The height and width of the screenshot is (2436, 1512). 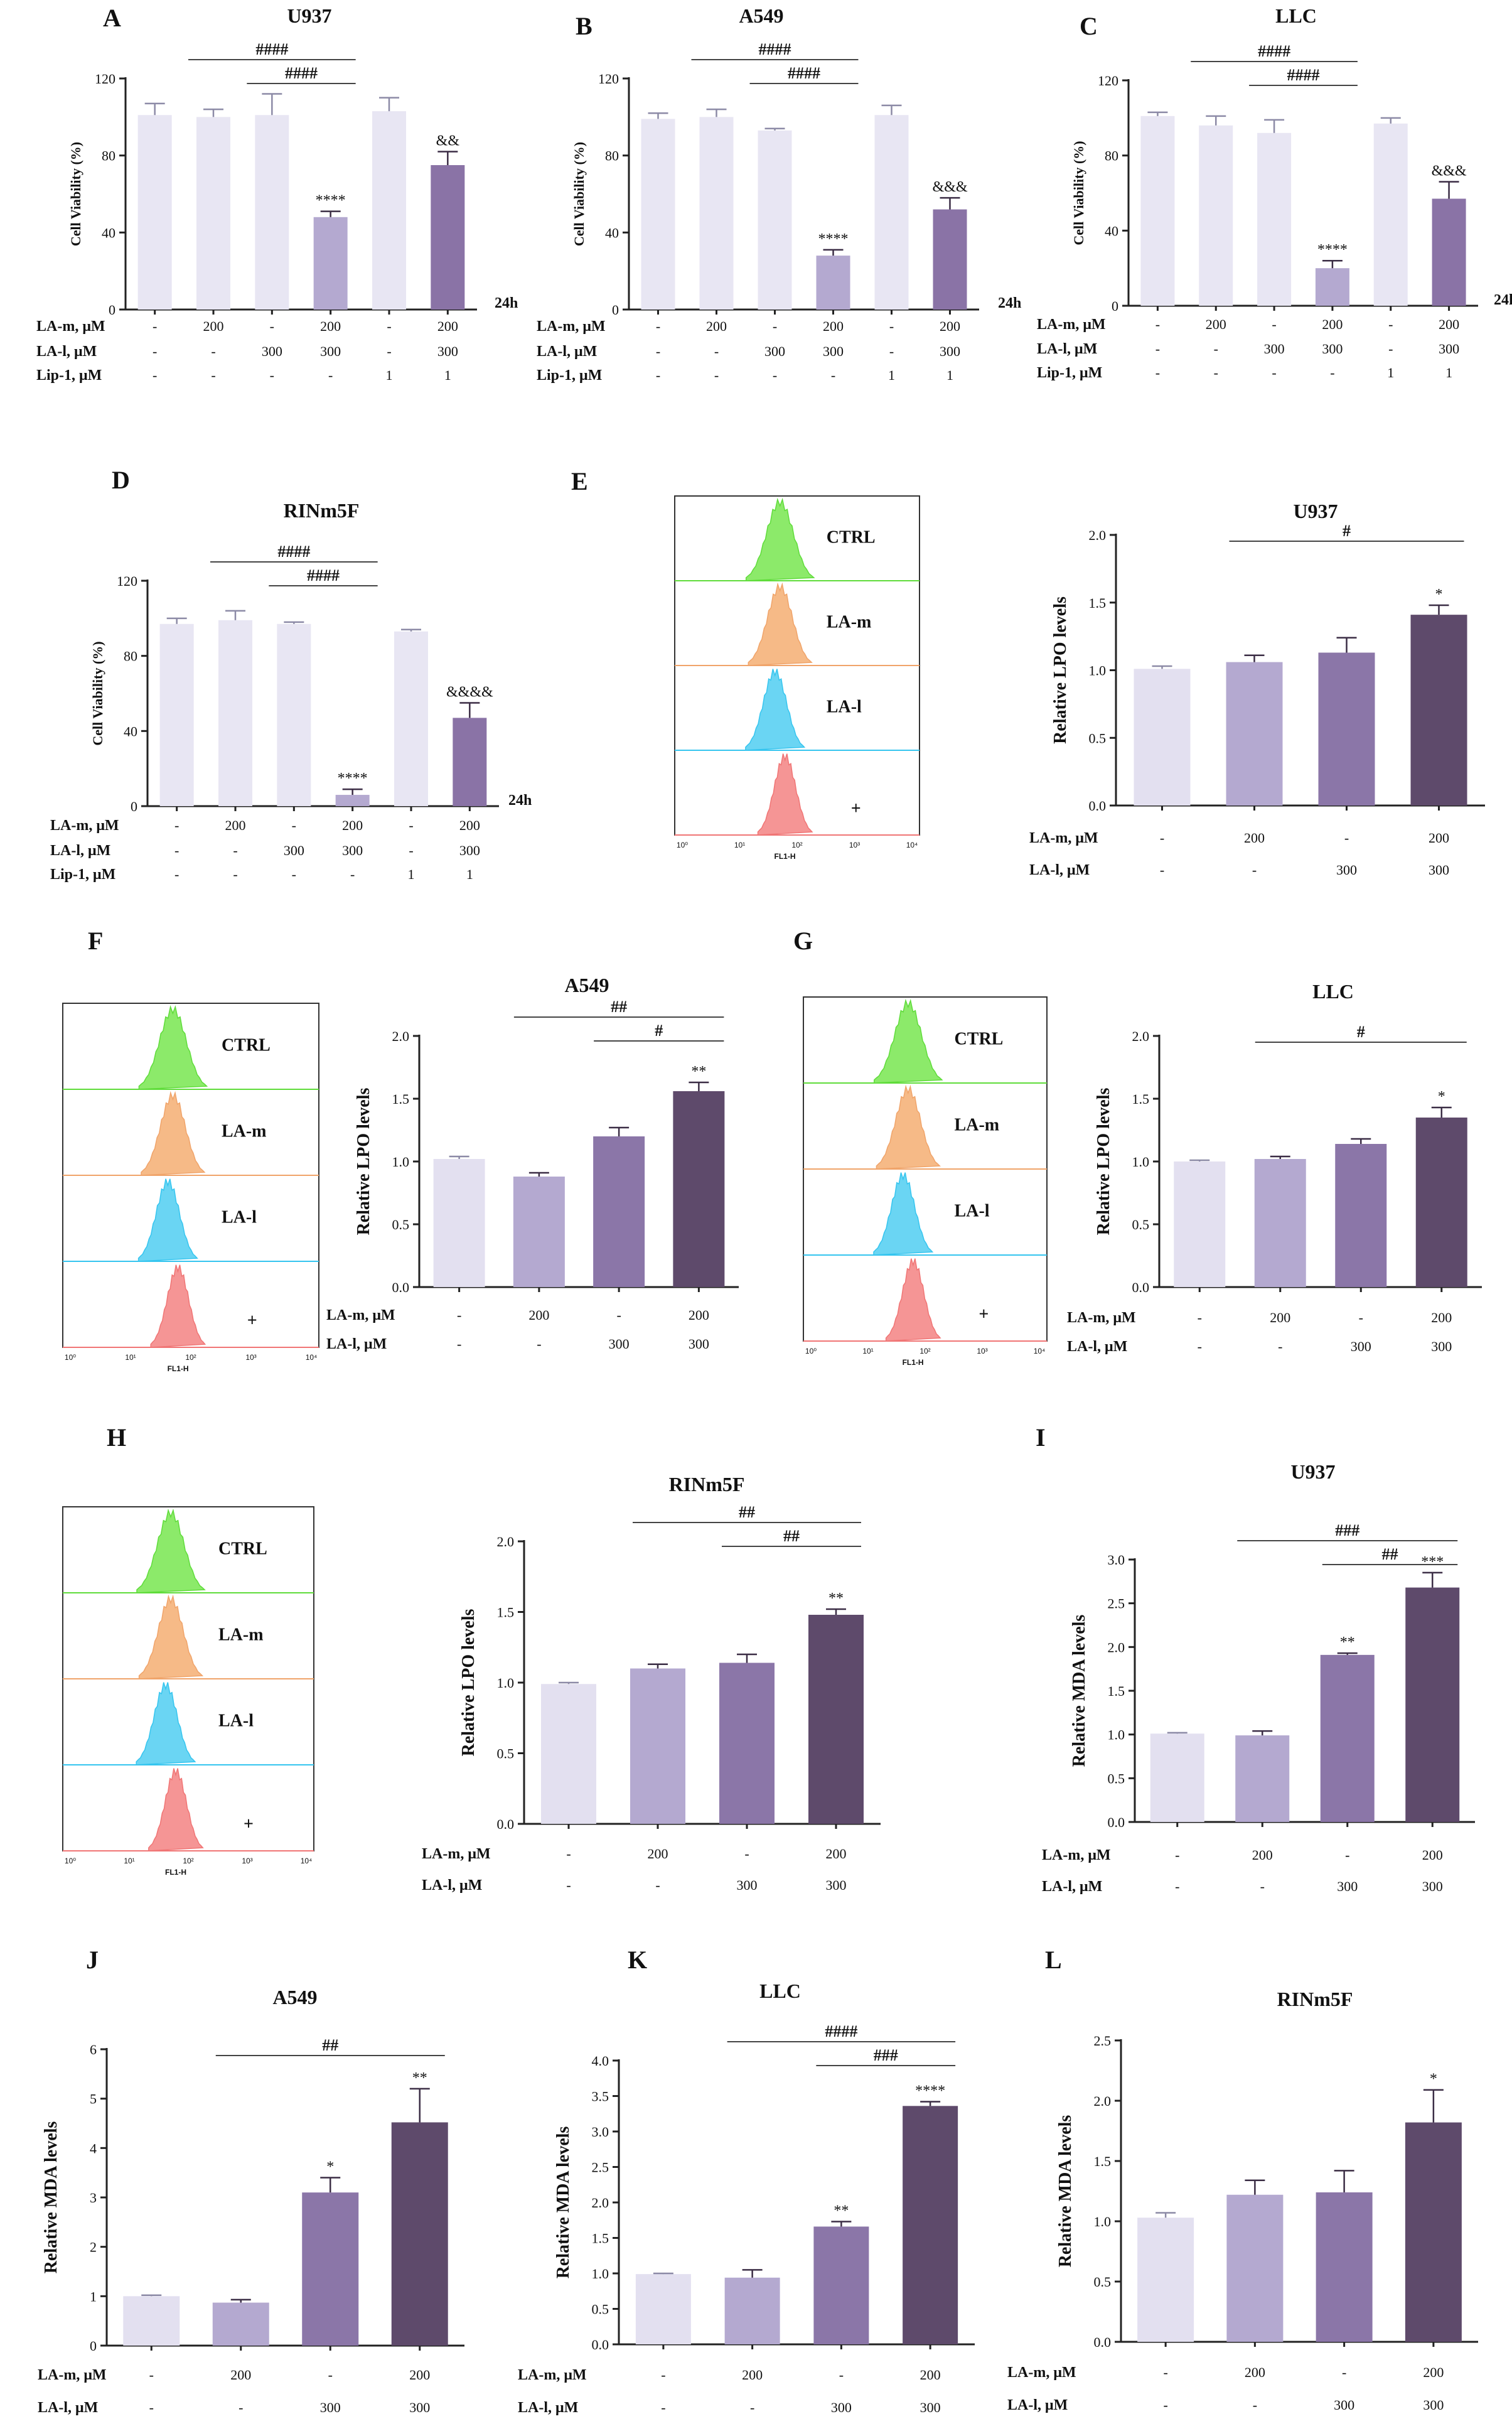 What do you see at coordinates (506, 1683) in the screenshot?
I see `y-tick-label: 1.0` at bounding box center [506, 1683].